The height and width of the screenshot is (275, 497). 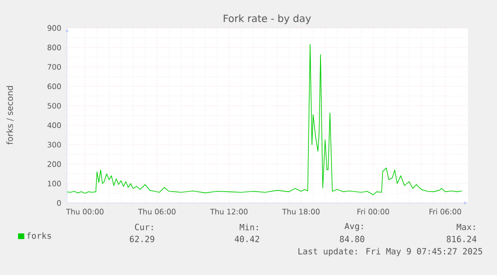 I want to click on text: 62.29, so click(x=142, y=239).